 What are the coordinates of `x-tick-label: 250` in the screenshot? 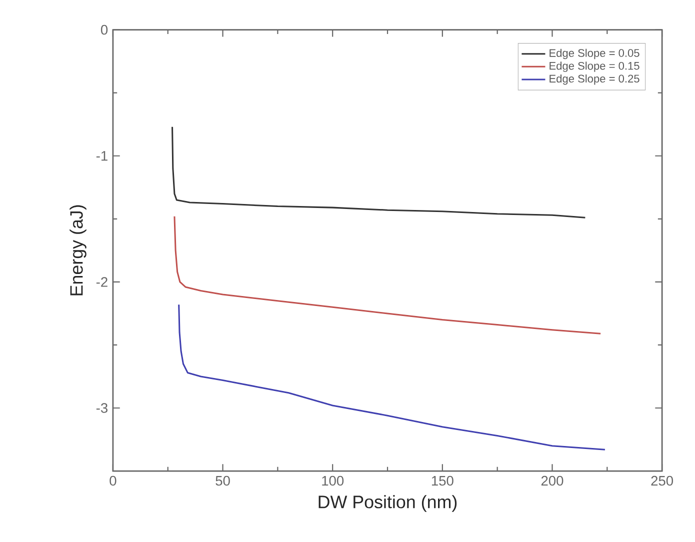 It's located at (662, 481).